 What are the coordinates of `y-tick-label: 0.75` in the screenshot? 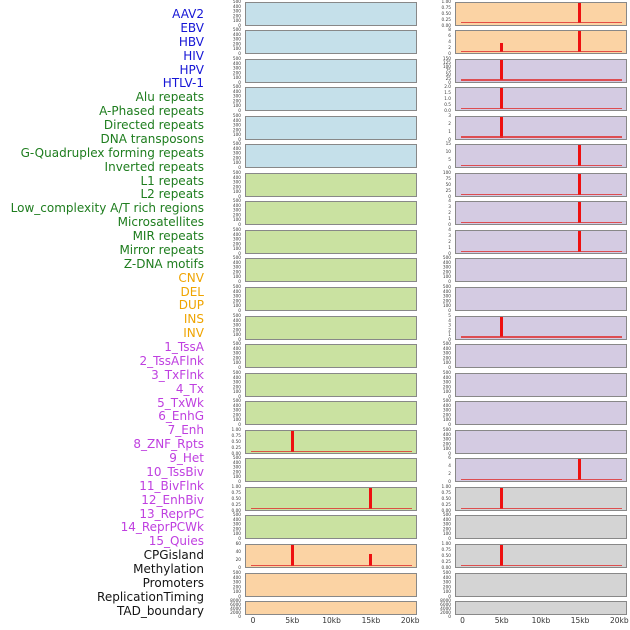 It's located at (446, 7).